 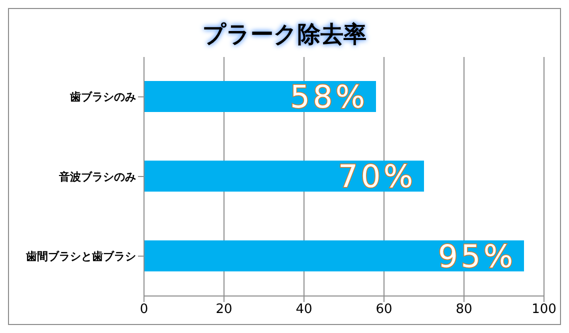 What do you see at coordinates (102, 97) in the screenshot?
I see `y-tick-label: 歯ブラシのみ` at bounding box center [102, 97].